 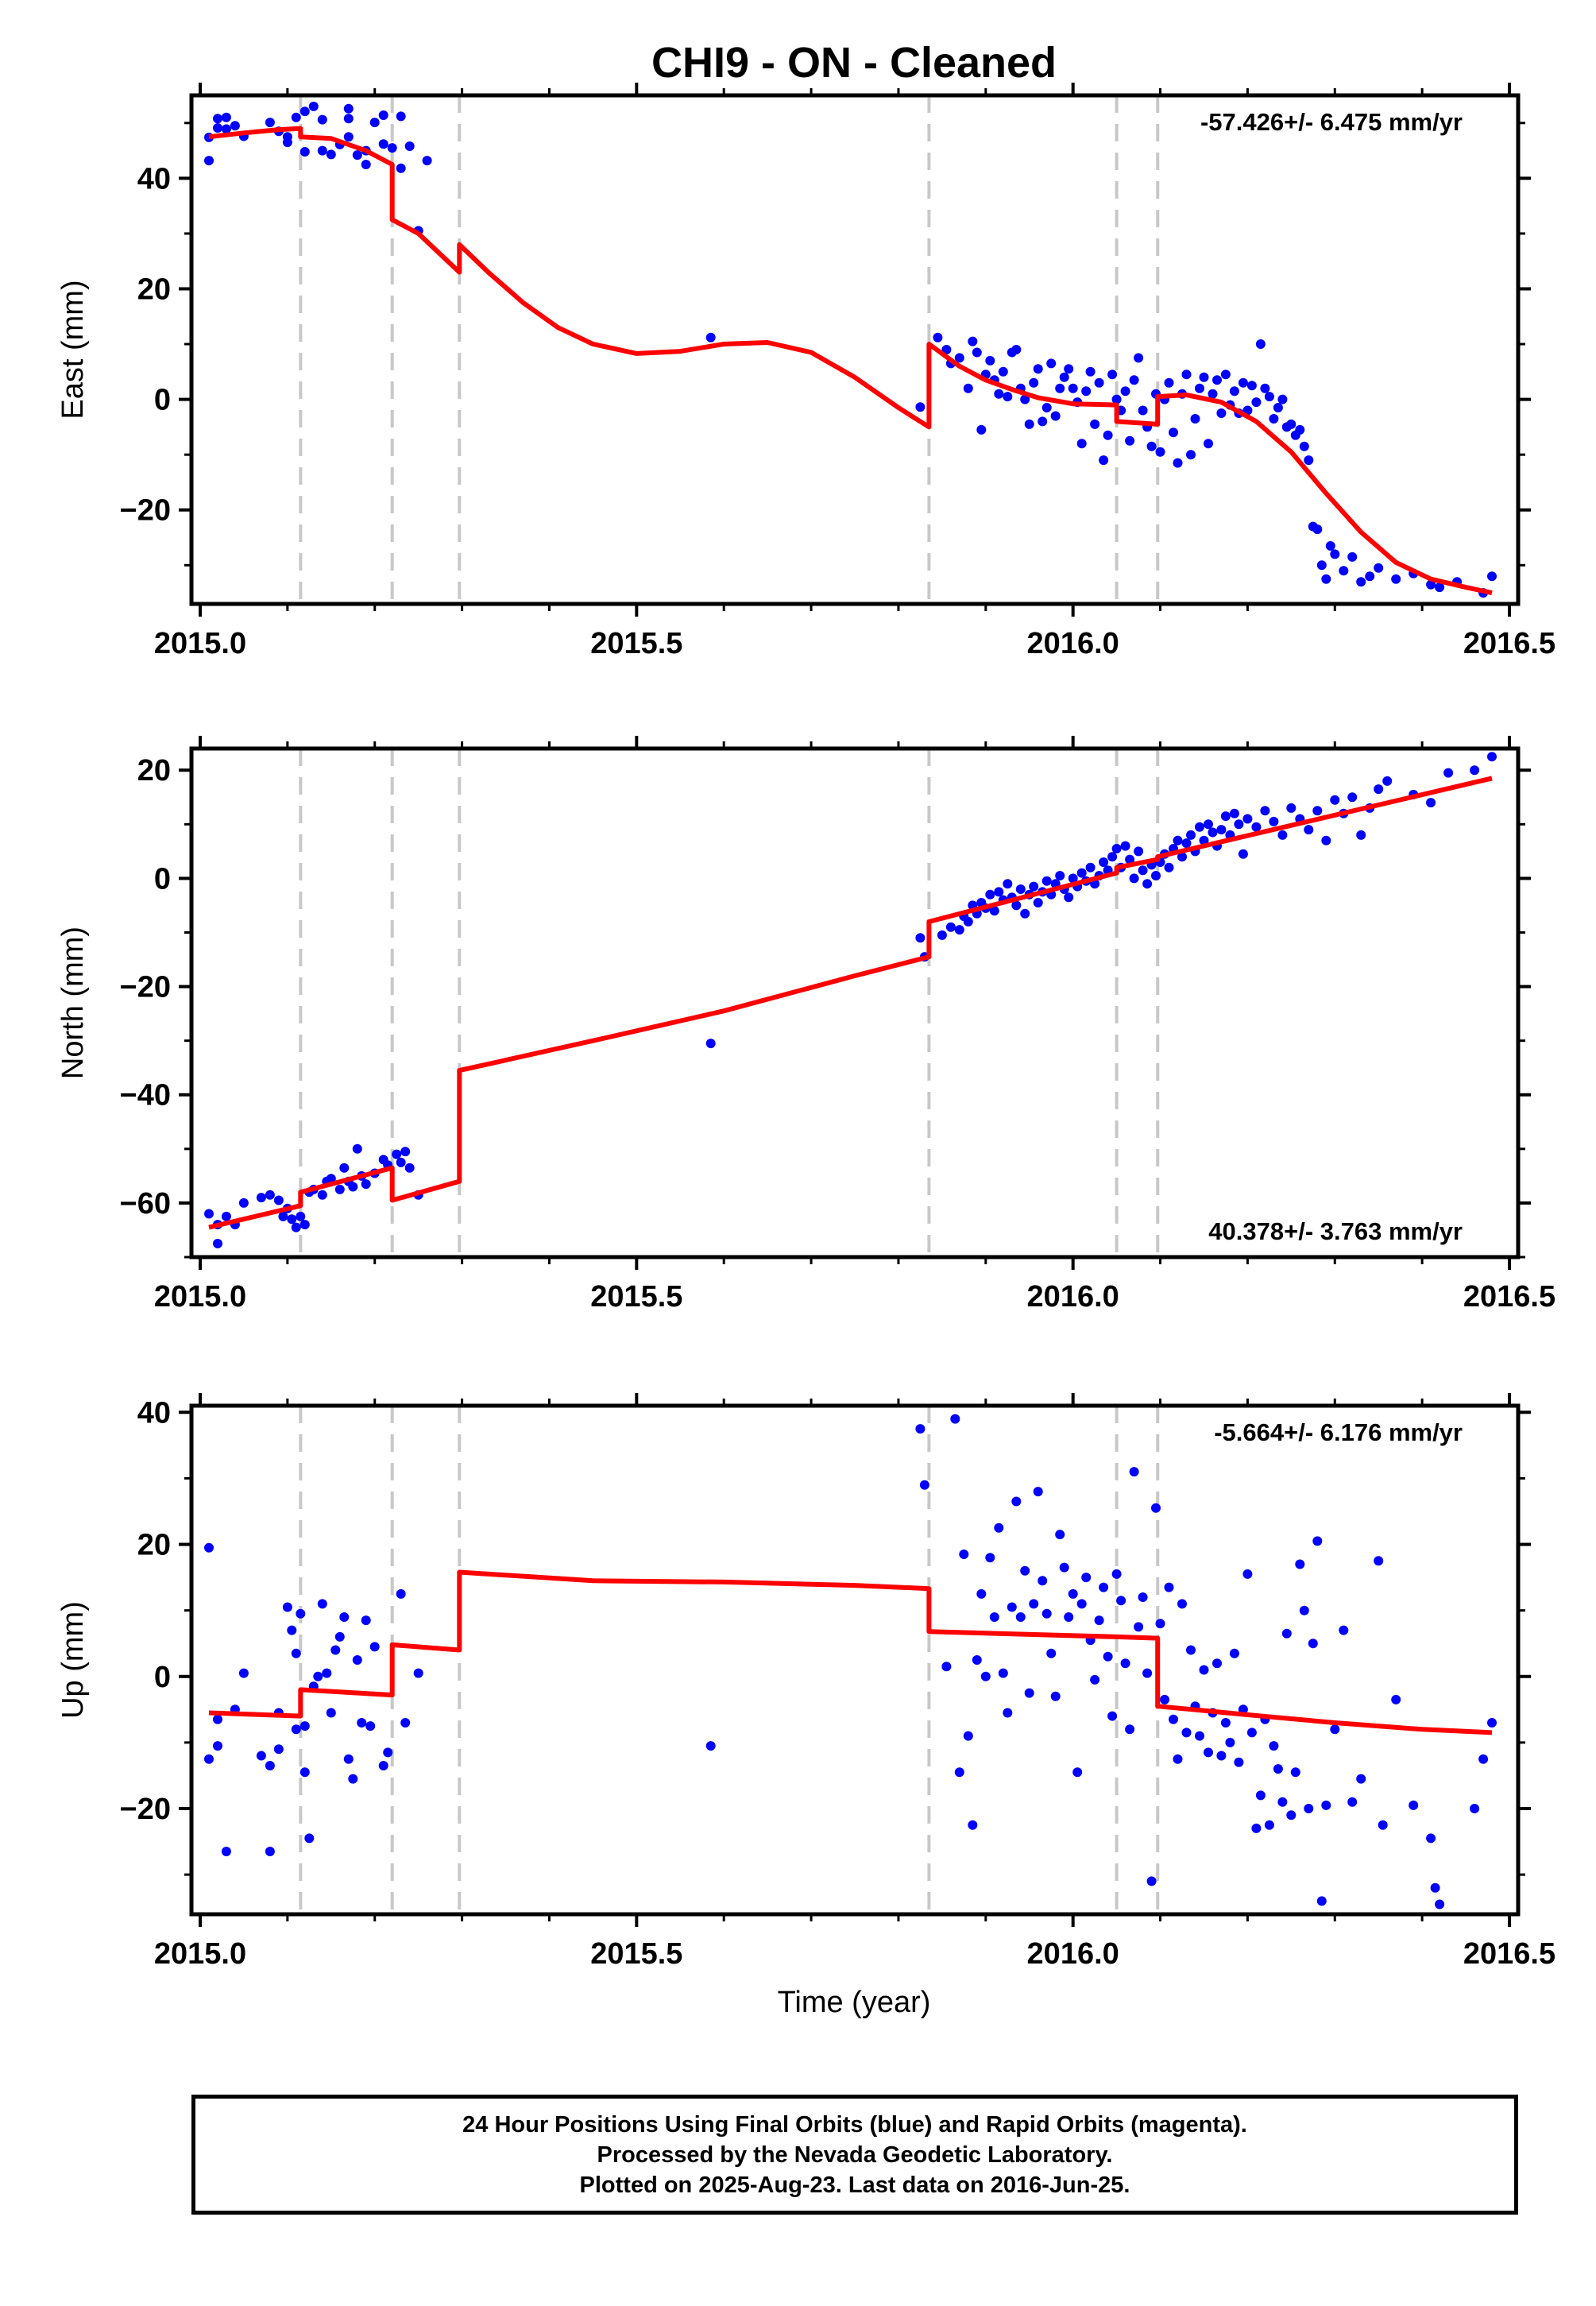 What do you see at coordinates (154, 289) in the screenshot?
I see `east-y-tick-label-2: 20` at bounding box center [154, 289].